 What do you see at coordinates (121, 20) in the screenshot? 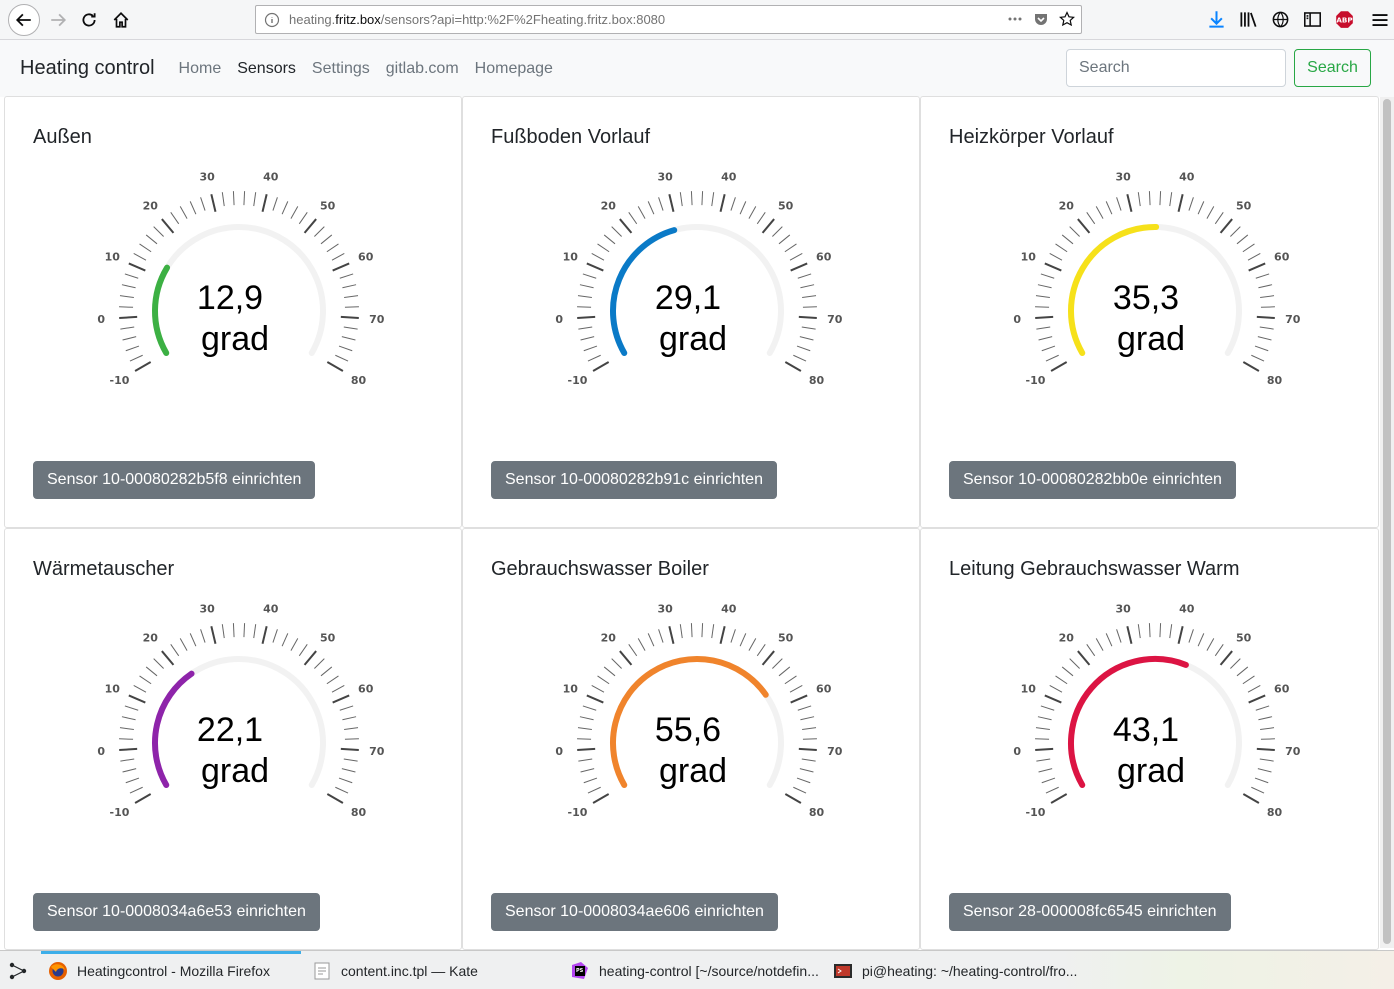
I see `home-button` at bounding box center [121, 20].